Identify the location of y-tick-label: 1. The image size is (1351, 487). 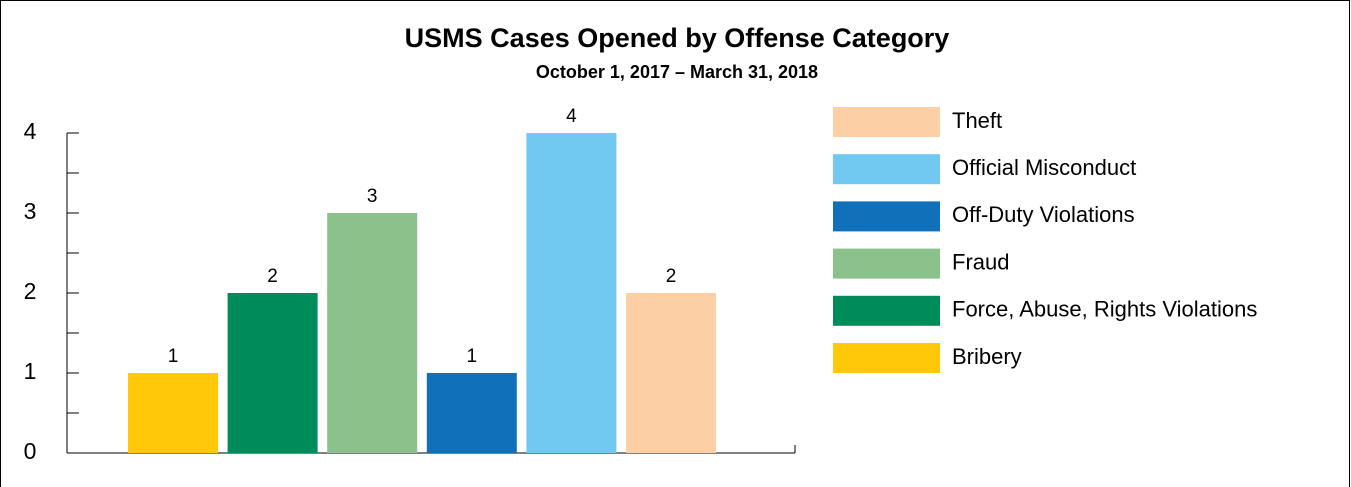
(30, 371).